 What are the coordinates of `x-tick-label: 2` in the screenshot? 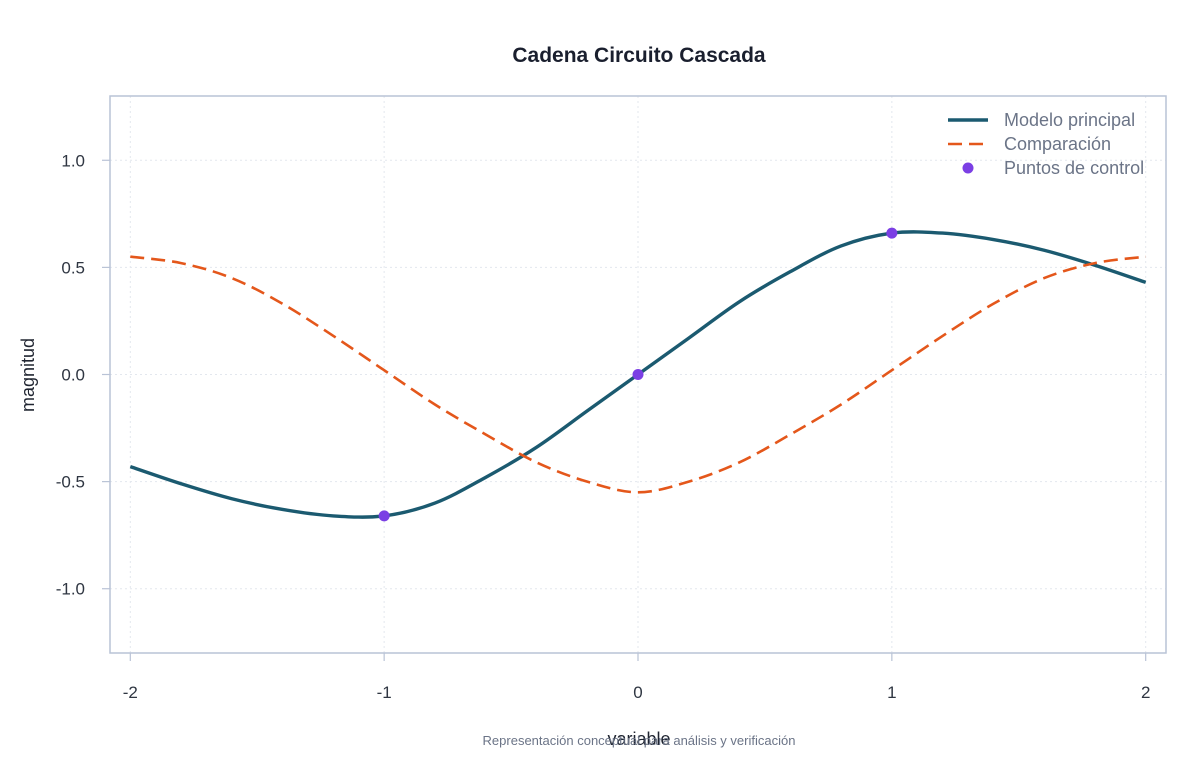 It's located at (1145, 692).